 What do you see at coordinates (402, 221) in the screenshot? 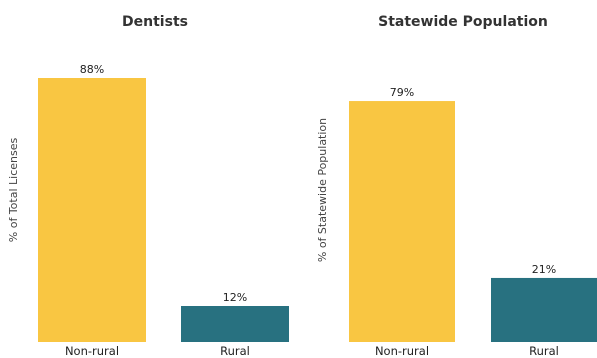
I see `population-bar-non-rural` at bounding box center [402, 221].